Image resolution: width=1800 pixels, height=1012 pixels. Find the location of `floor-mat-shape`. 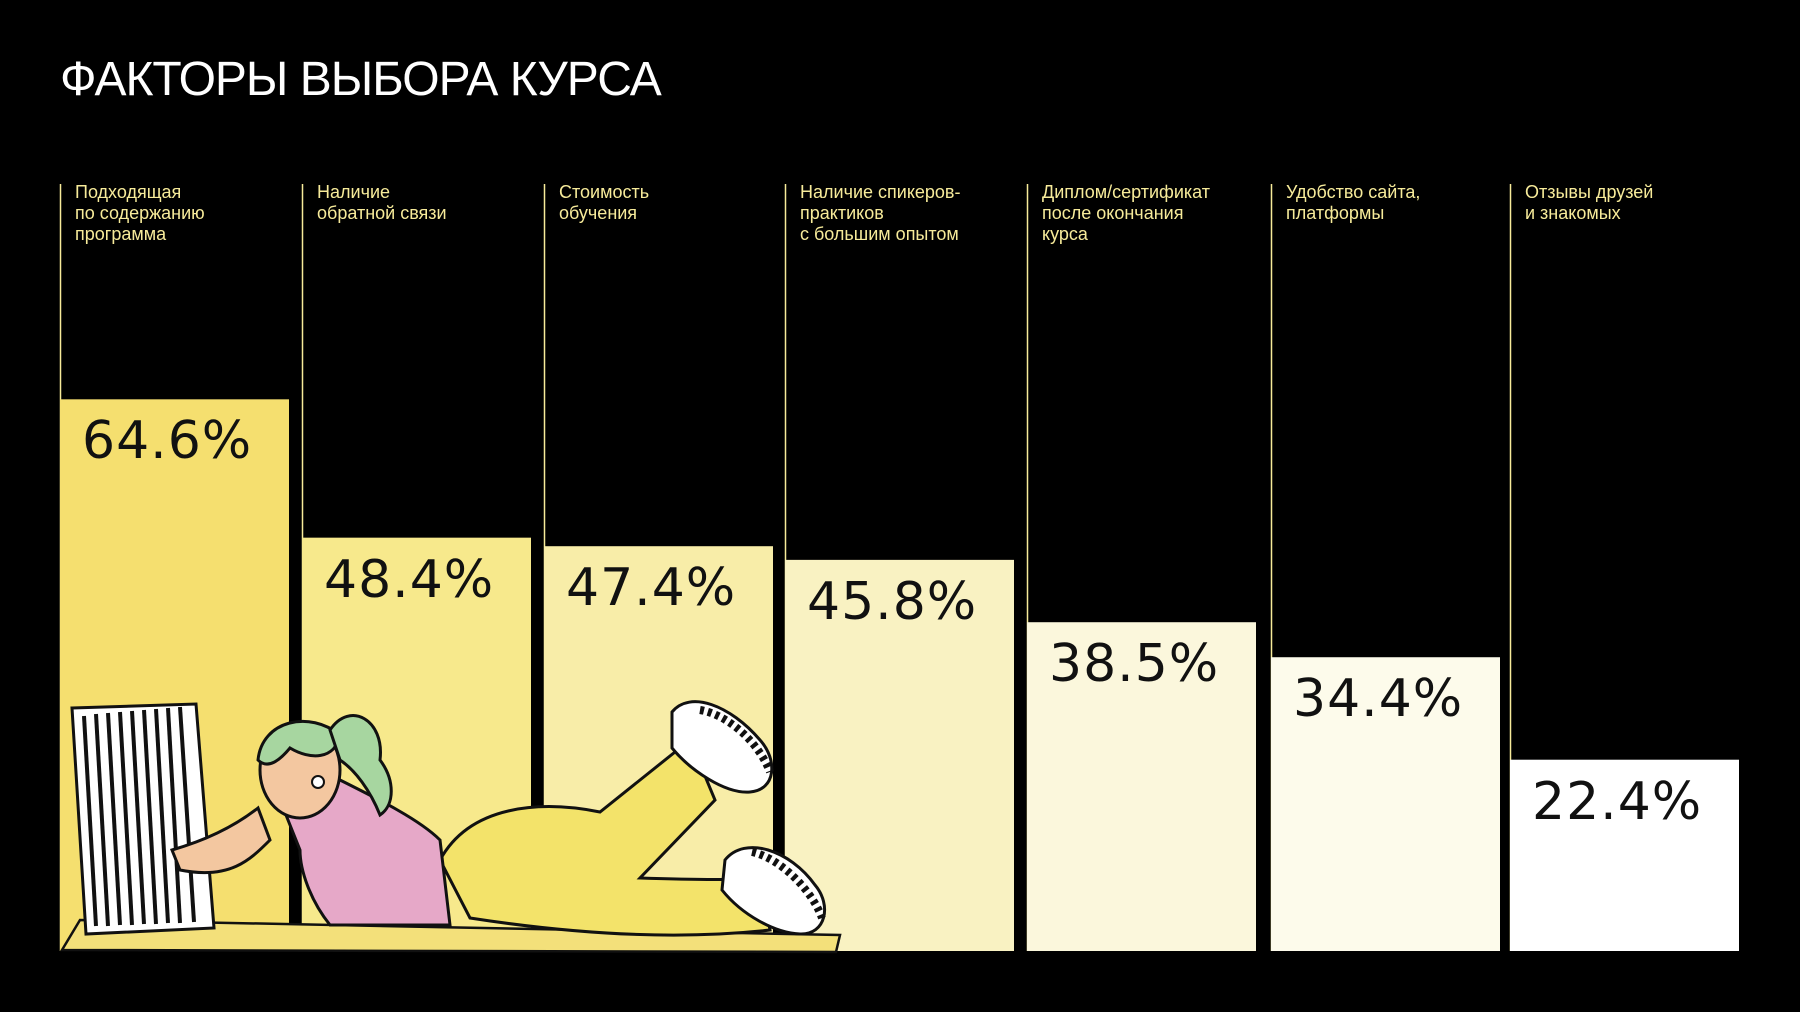

floor-mat-shape is located at coordinates (450, 936).